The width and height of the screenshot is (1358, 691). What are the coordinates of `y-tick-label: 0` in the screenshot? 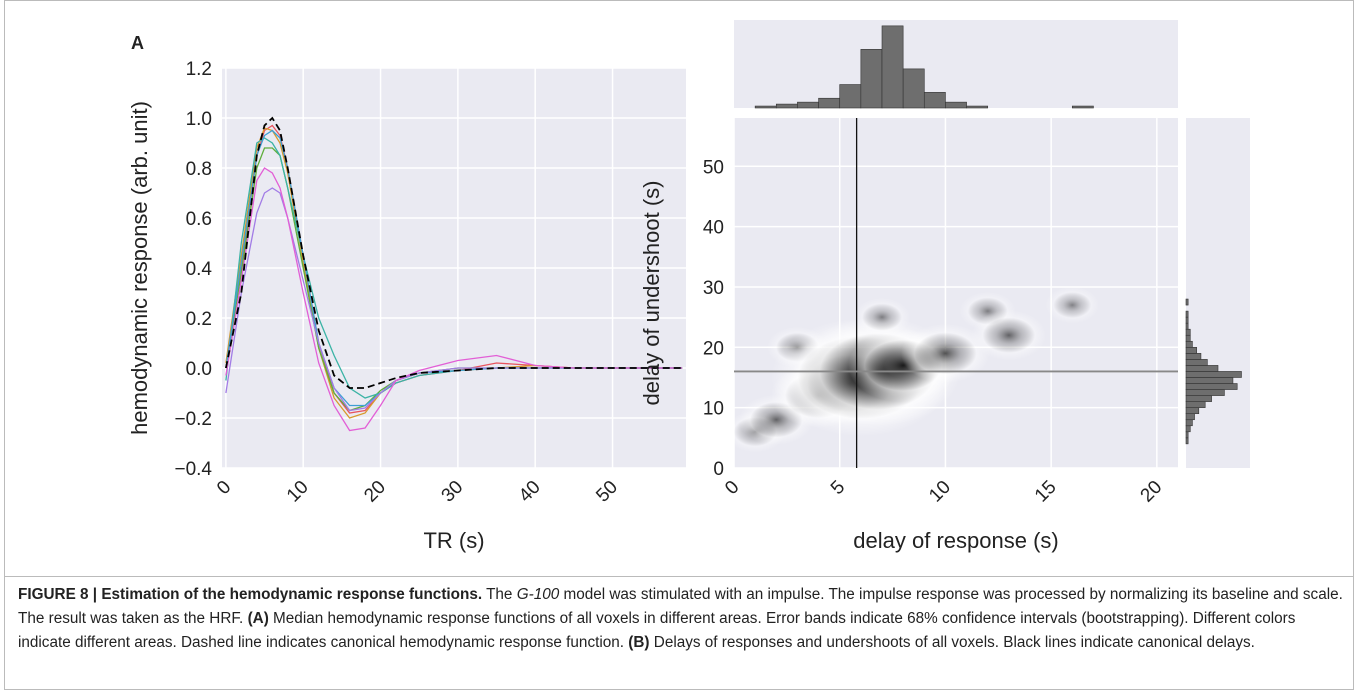 It's located at (718, 469).